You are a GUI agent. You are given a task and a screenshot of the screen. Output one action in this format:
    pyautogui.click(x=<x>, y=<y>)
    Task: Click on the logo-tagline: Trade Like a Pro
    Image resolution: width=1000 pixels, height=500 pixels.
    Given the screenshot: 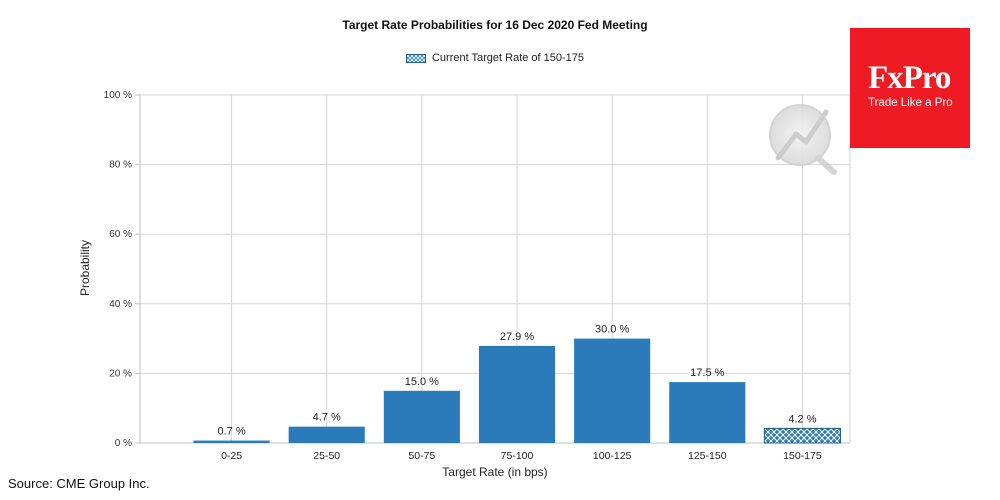 What is the action you would take?
    pyautogui.click(x=910, y=103)
    